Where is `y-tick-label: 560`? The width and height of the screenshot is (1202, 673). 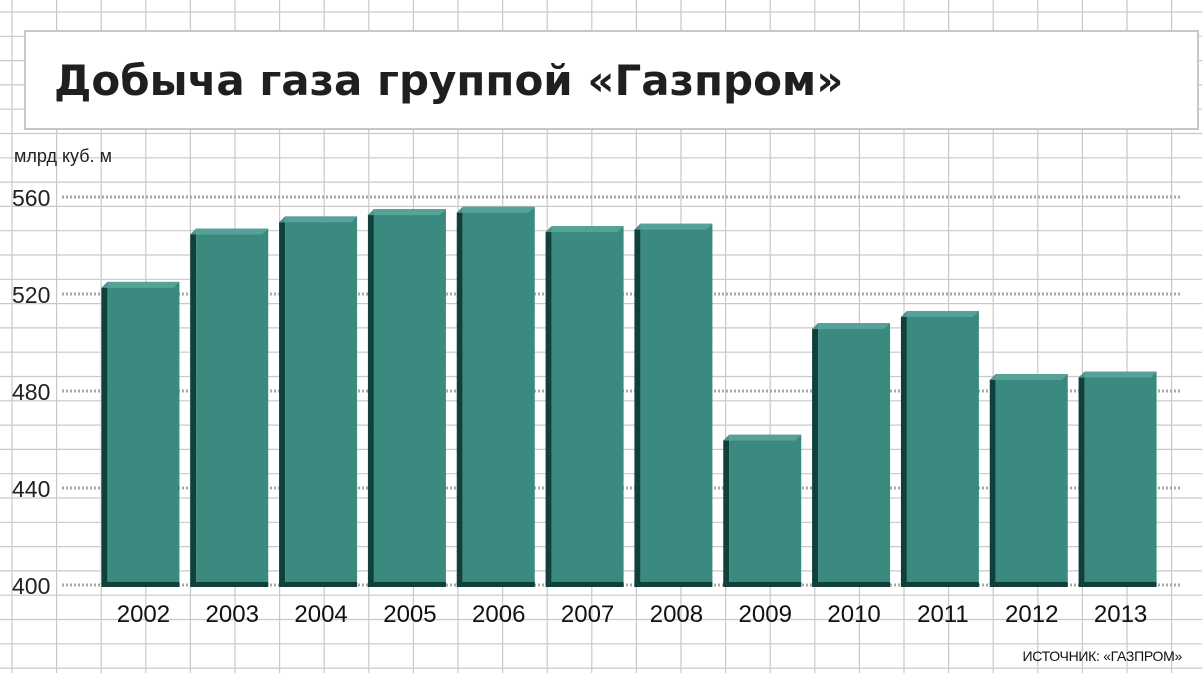
y-tick-label: 560 is located at coordinates (31, 198).